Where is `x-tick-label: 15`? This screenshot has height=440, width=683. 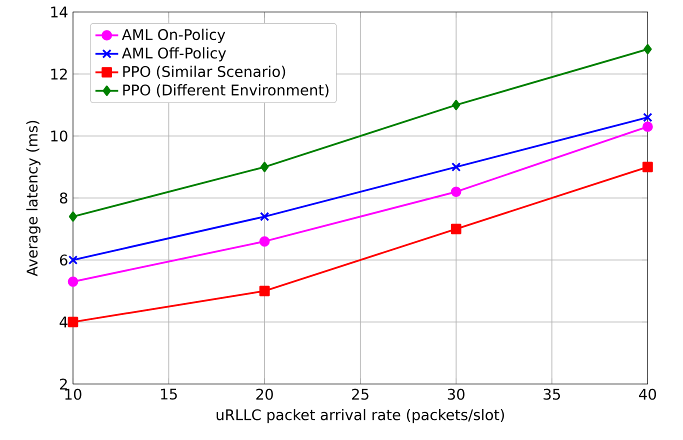
x-tick-label: 15 is located at coordinates (169, 394).